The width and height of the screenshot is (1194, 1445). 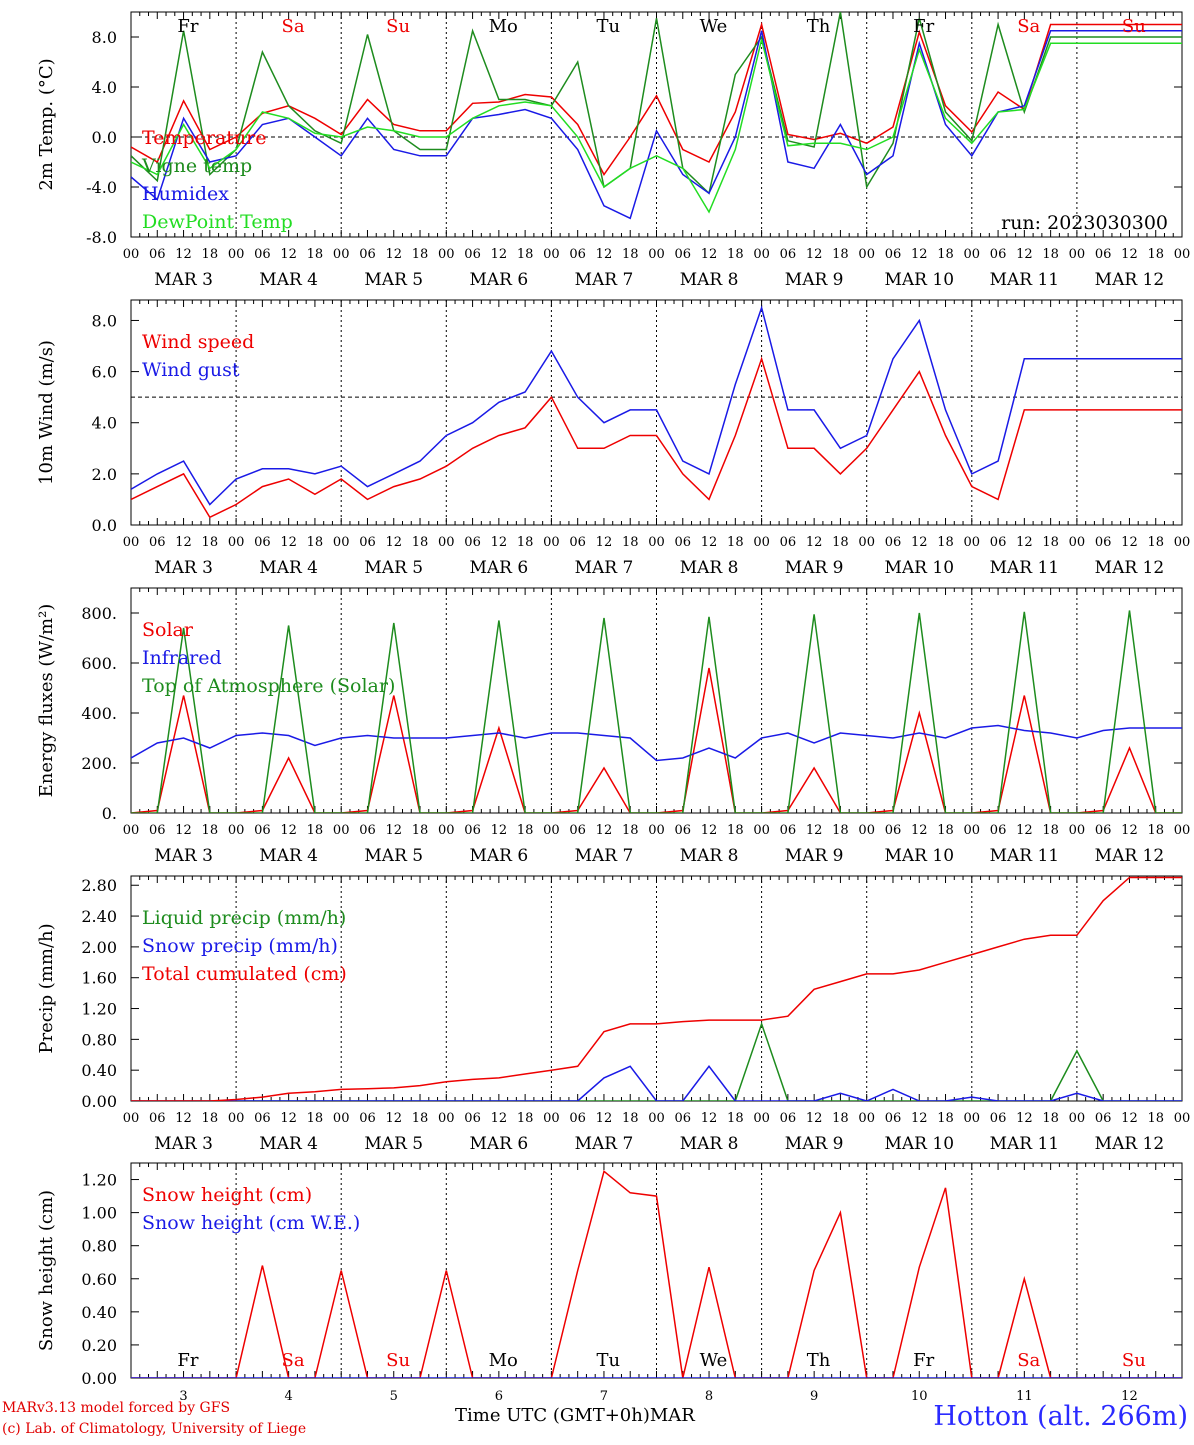 What do you see at coordinates (104, 474) in the screenshot?
I see `y-tick-label: 2.0` at bounding box center [104, 474].